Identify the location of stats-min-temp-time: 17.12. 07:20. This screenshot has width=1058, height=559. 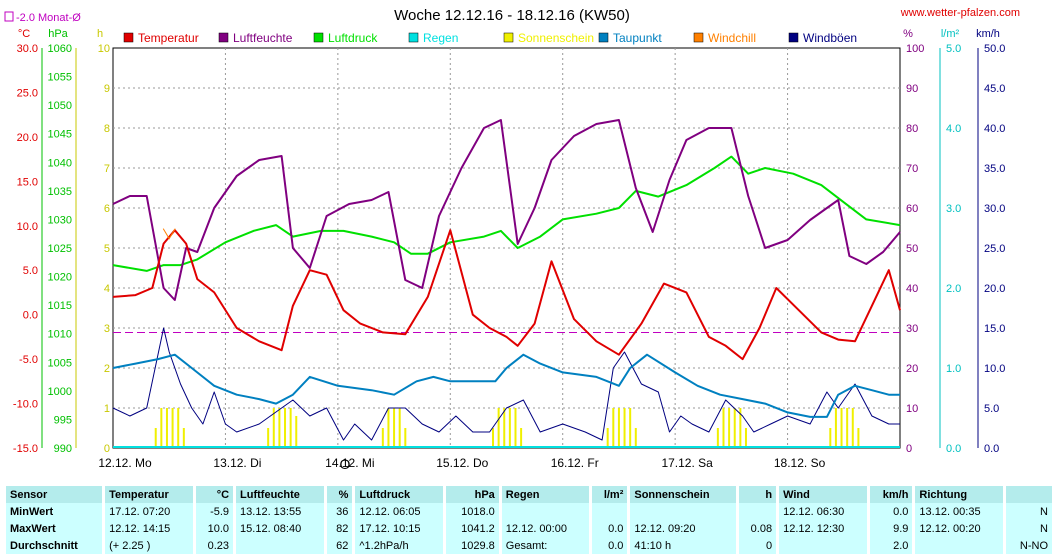
(149, 511).